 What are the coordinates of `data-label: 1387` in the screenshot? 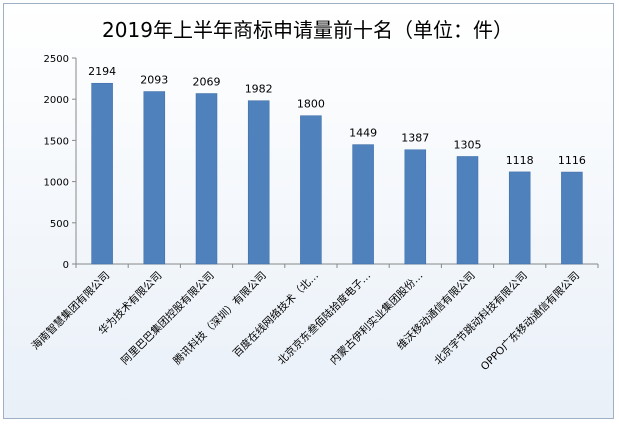 It's located at (415, 138).